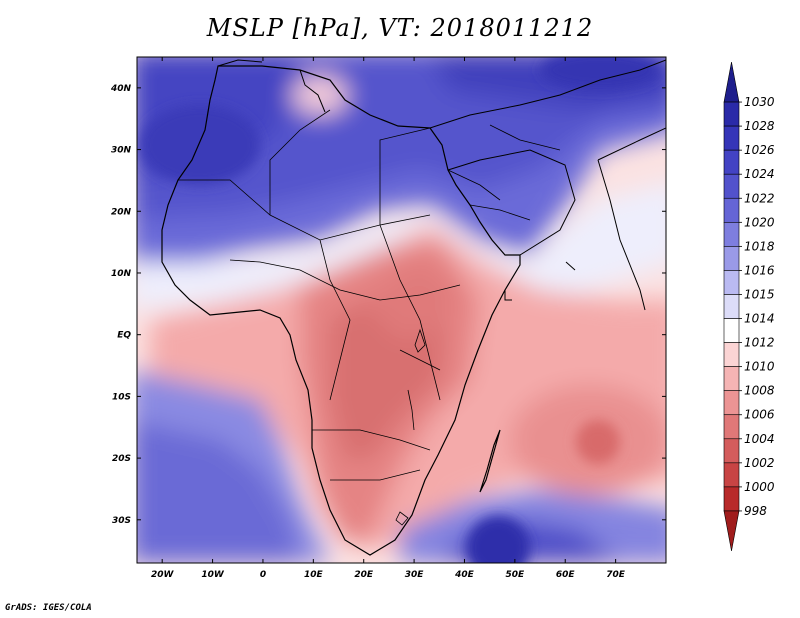 Image resolution: width=800 pixels, height=618 pixels. What do you see at coordinates (121, 274) in the screenshot?
I see `y-tick-label: 10N` at bounding box center [121, 274].